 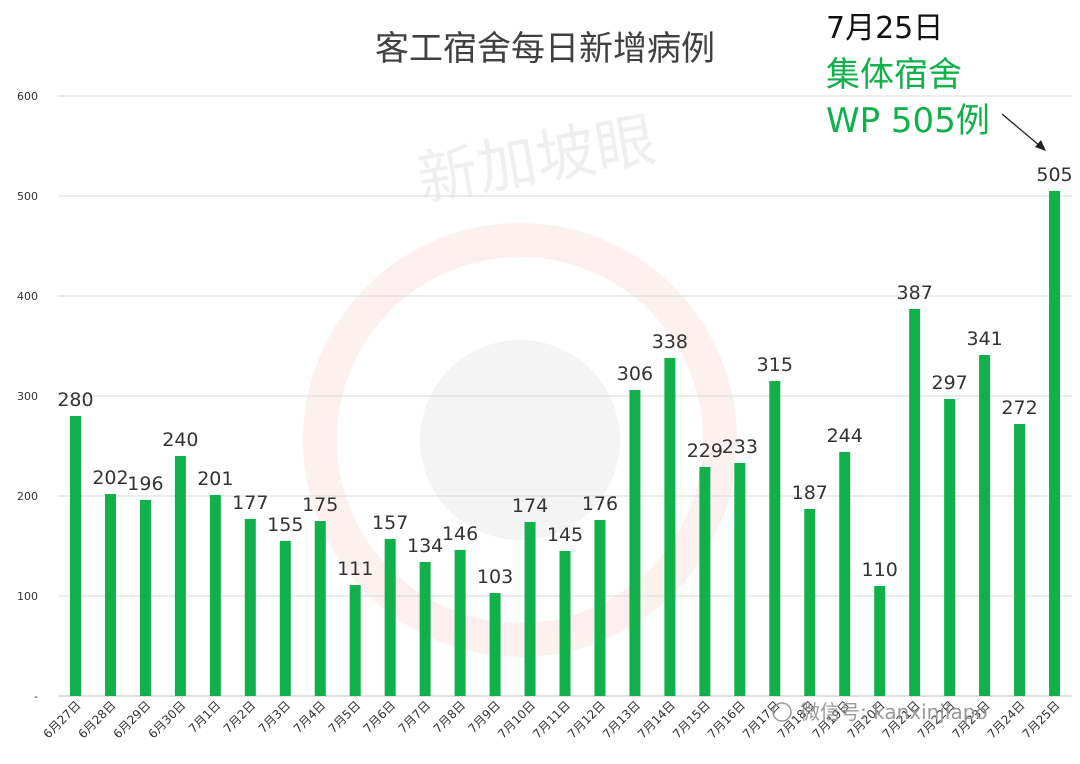 What do you see at coordinates (131, 719) in the screenshot?
I see `x-tick-label: 6月29日` at bounding box center [131, 719].